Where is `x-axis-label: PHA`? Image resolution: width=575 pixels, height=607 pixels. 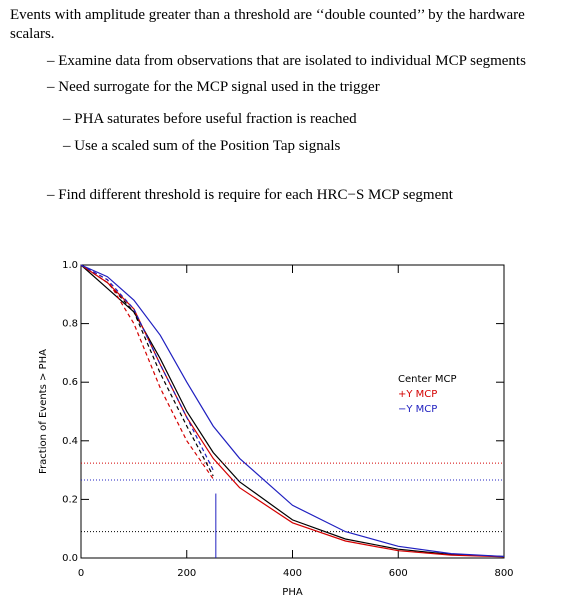
x-axis-label: PHA is located at coordinates (292, 592).